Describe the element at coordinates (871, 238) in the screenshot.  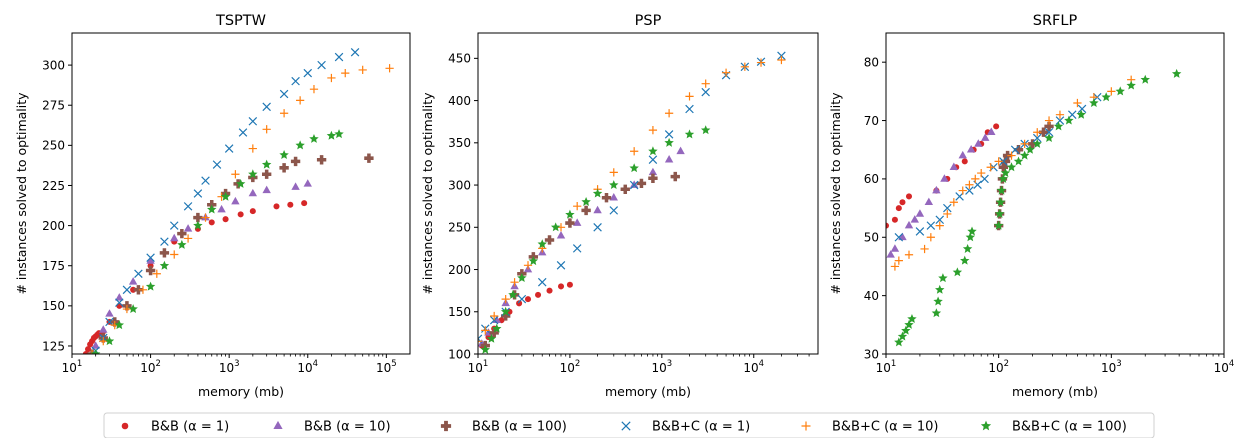
I see `y-tick-label: 50` at that location.